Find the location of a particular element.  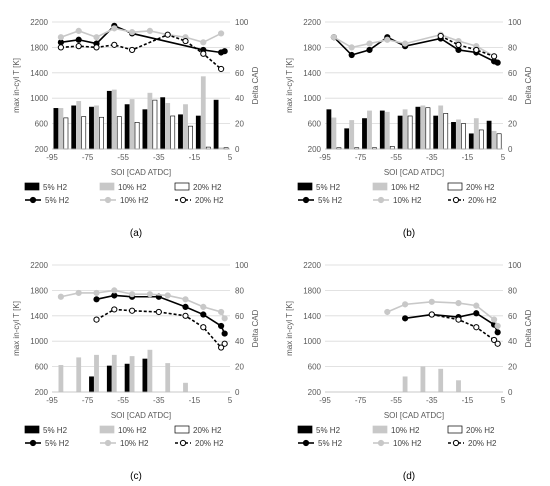

y2-tick-label: 20 is located at coordinates (512, 367).